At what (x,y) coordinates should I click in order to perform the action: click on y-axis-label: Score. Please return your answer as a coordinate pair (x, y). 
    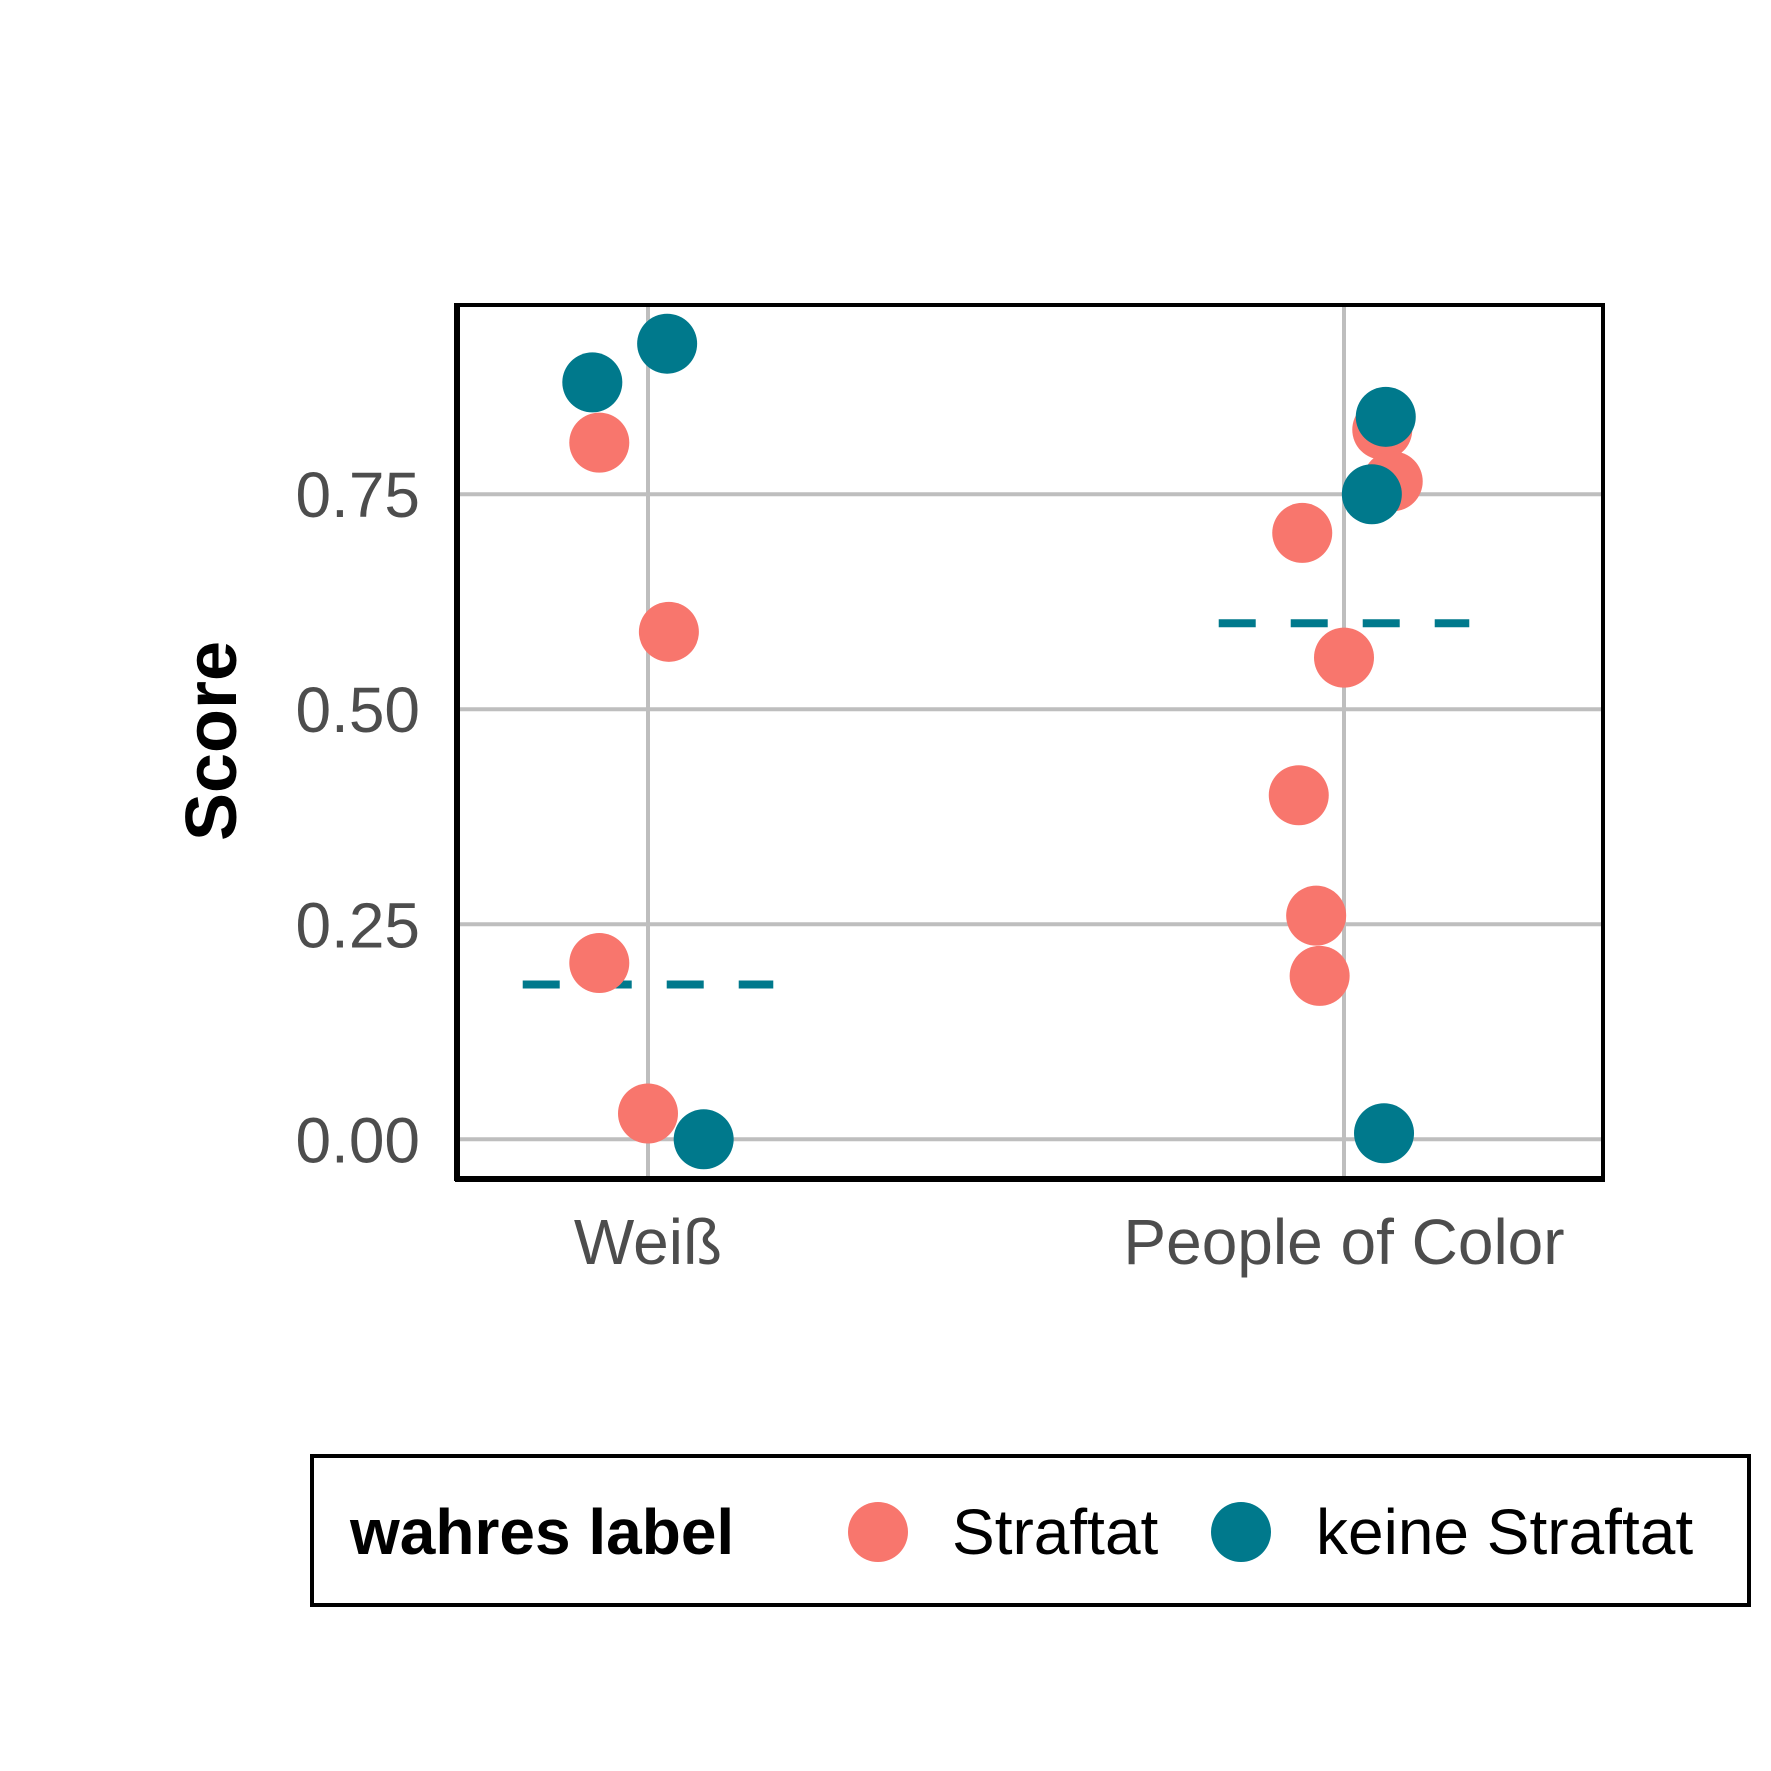
    Looking at the image, I should click on (212, 741).